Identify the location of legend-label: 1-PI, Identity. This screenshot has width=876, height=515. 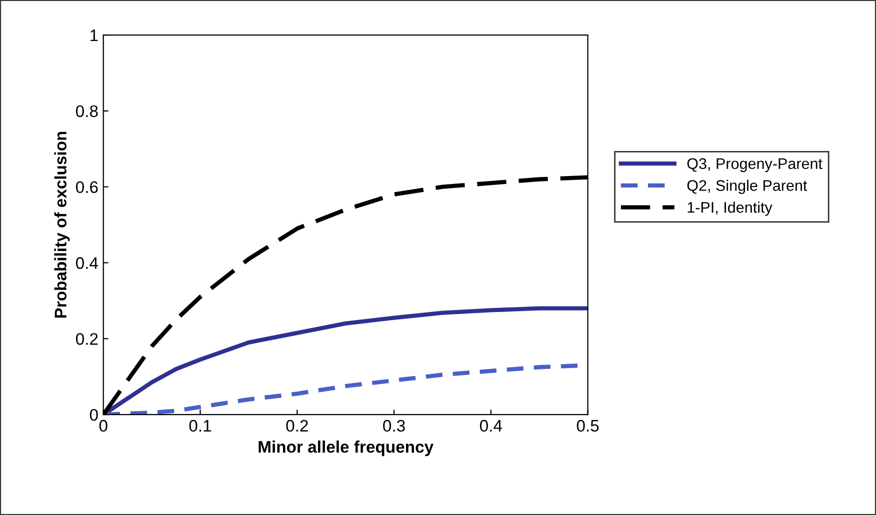
(730, 209).